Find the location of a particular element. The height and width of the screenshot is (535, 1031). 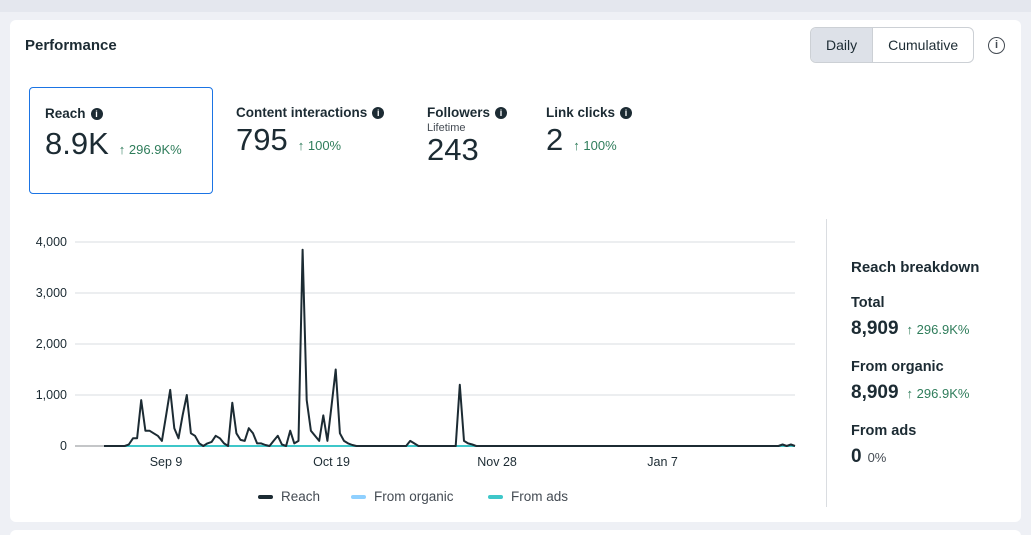

legend-label: From organic is located at coordinates (414, 496).